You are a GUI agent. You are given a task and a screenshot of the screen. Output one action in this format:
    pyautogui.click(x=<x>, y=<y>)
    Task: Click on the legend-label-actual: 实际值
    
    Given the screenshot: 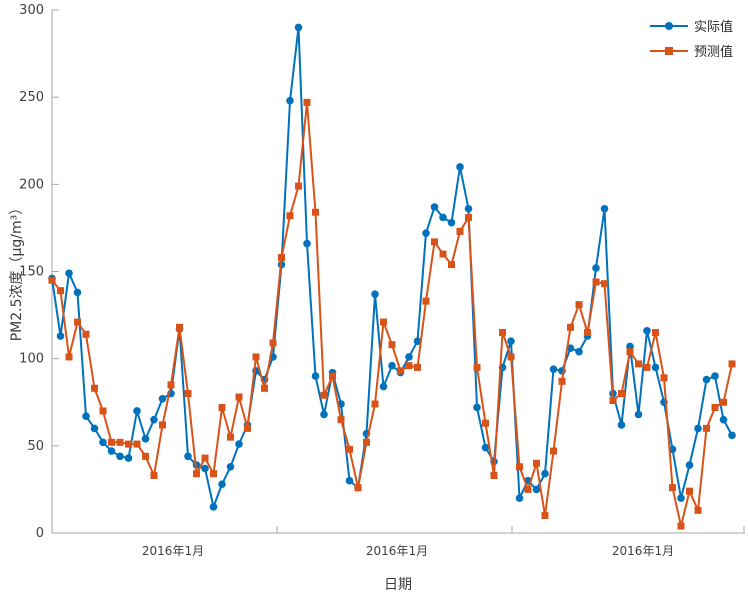 What is the action you would take?
    pyautogui.click(x=714, y=27)
    